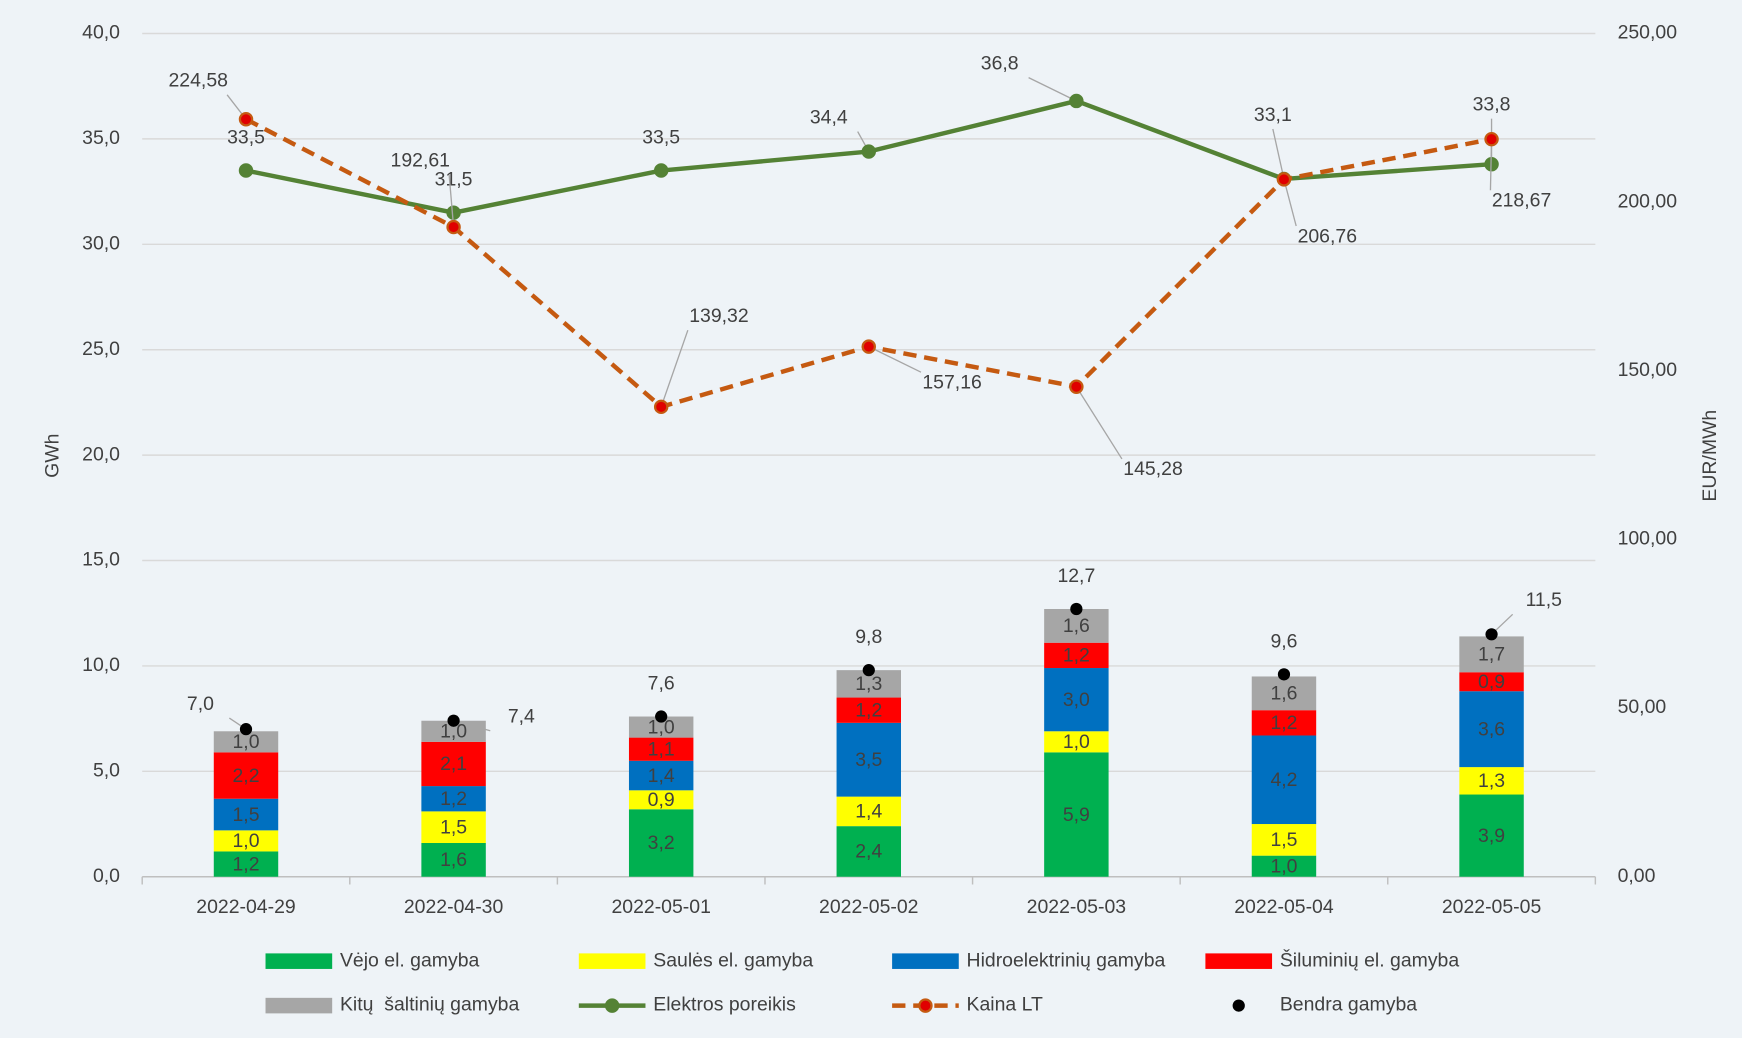 The width and height of the screenshot is (1742, 1038). What do you see at coordinates (410, 960) in the screenshot?
I see `legend-label: Vėjo el. gamyba` at bounding box center [410, 960].